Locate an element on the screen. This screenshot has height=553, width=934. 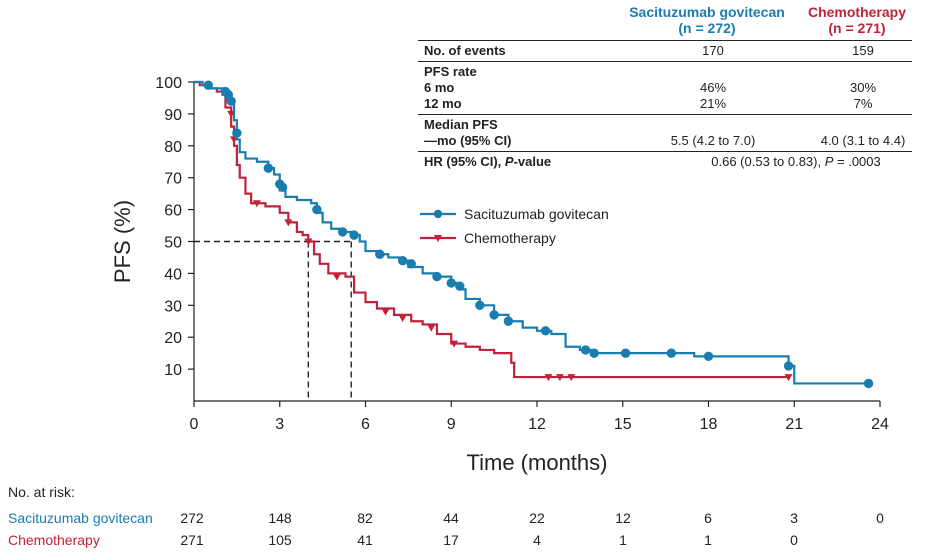
legend-sg-label: Sacituzumab govitecan is located at coordinates (536, 214).